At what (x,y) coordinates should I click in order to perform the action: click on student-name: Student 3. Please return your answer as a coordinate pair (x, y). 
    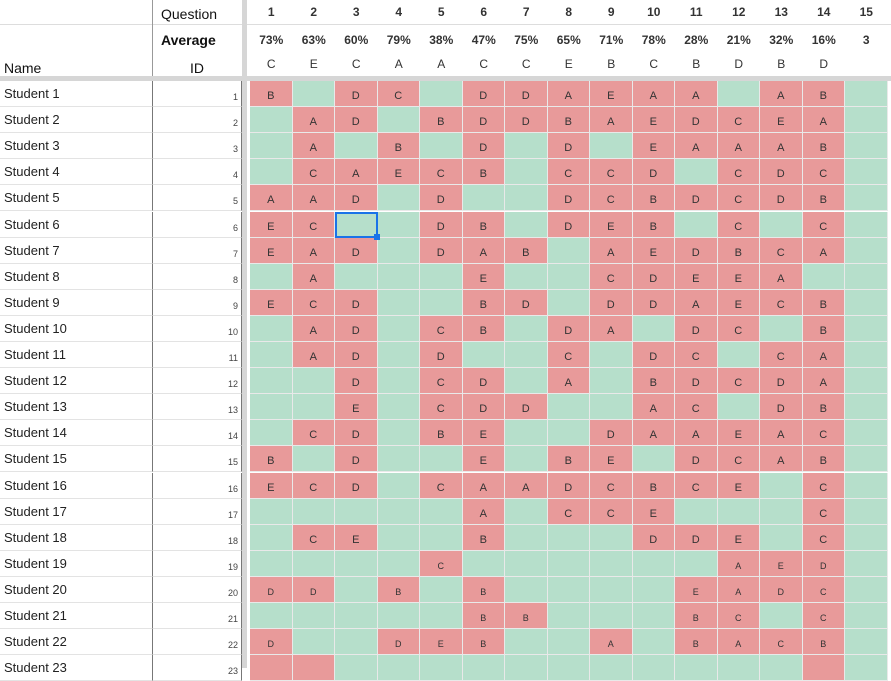
    Looking at the image, I should click on (76, 146).